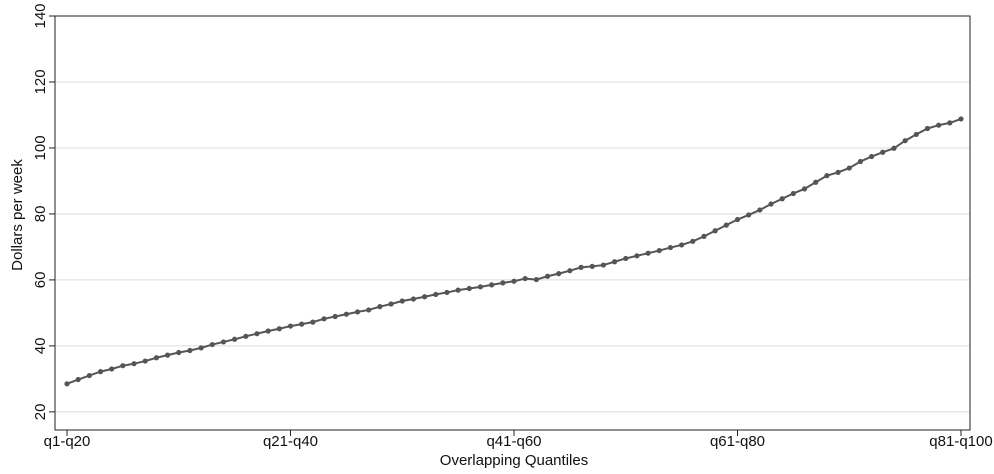 The height and width of the screenshot is (474, 994). What do you see at coordinates (40, 214) in the screenshot?
I see `y-tick-label: 80` at bounding box center [40, 214].